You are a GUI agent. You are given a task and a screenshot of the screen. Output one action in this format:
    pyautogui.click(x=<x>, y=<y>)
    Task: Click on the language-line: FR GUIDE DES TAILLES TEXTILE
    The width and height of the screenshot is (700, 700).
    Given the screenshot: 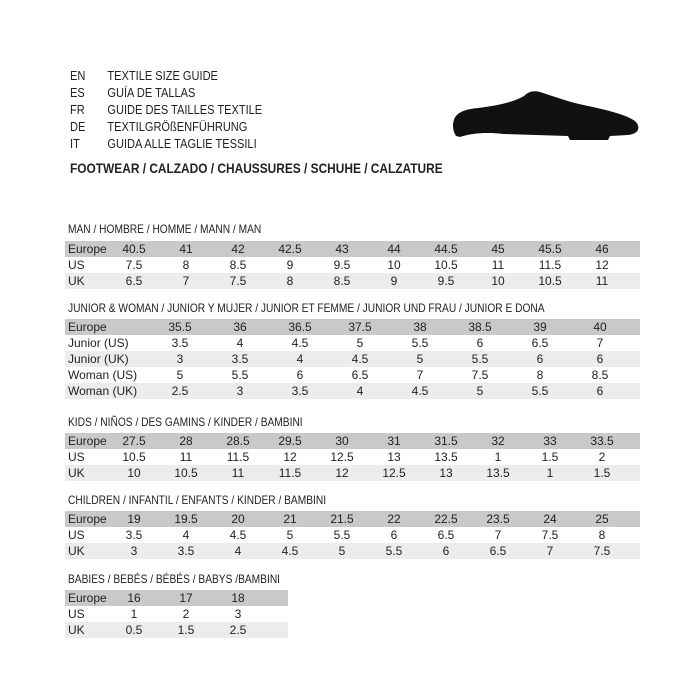 What is the action you would take?
    pyautogui.click(x=166, y=109)
    